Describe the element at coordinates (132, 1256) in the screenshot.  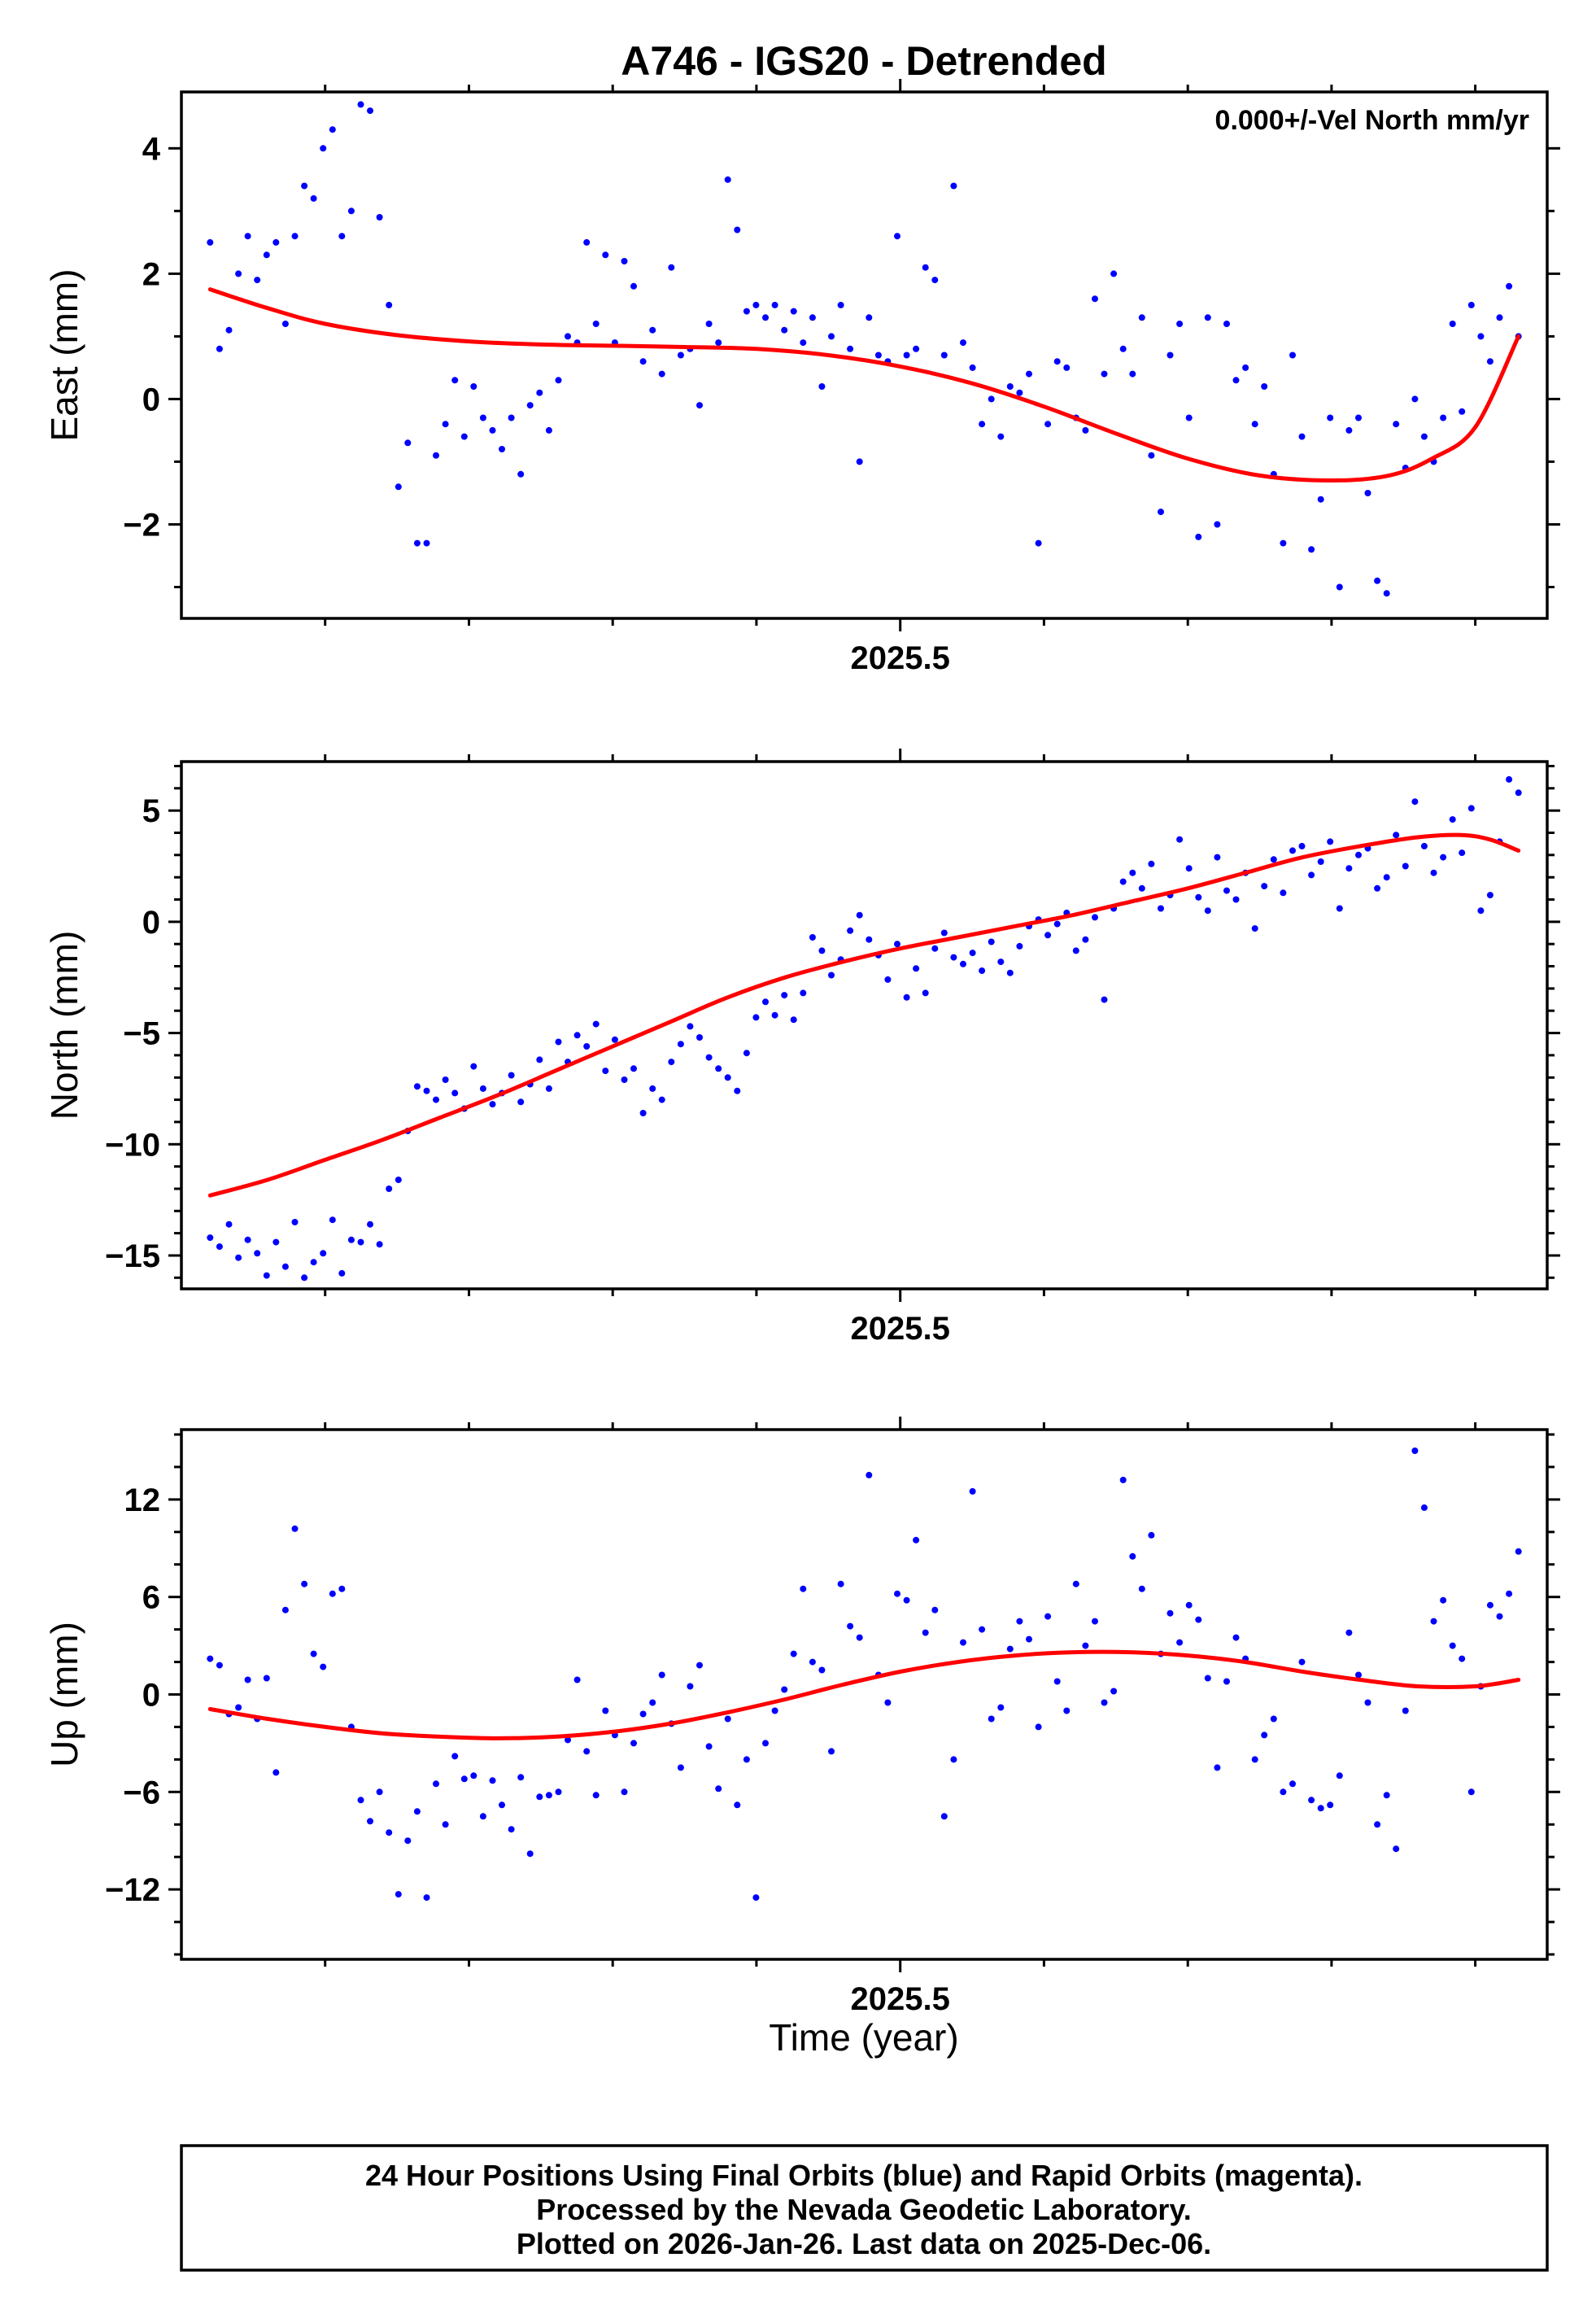
I see `y-tick-label: −15` at that location.